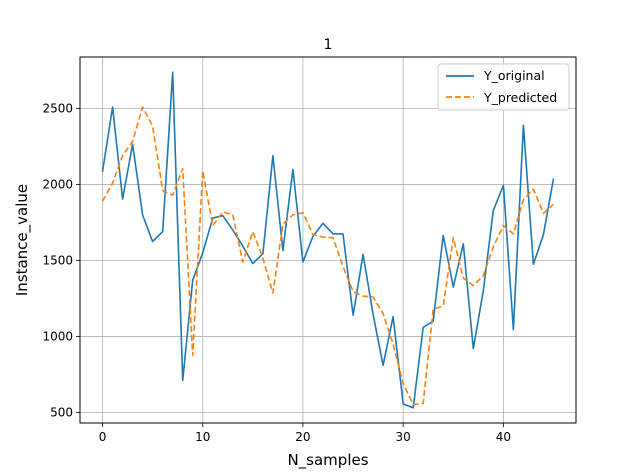 The width and height of the screenshot is (640, 476). What do you see at coordinates (503, 437) in the screenshot?
I see `x-tick-label: 40` at bounding box center [503, 437].